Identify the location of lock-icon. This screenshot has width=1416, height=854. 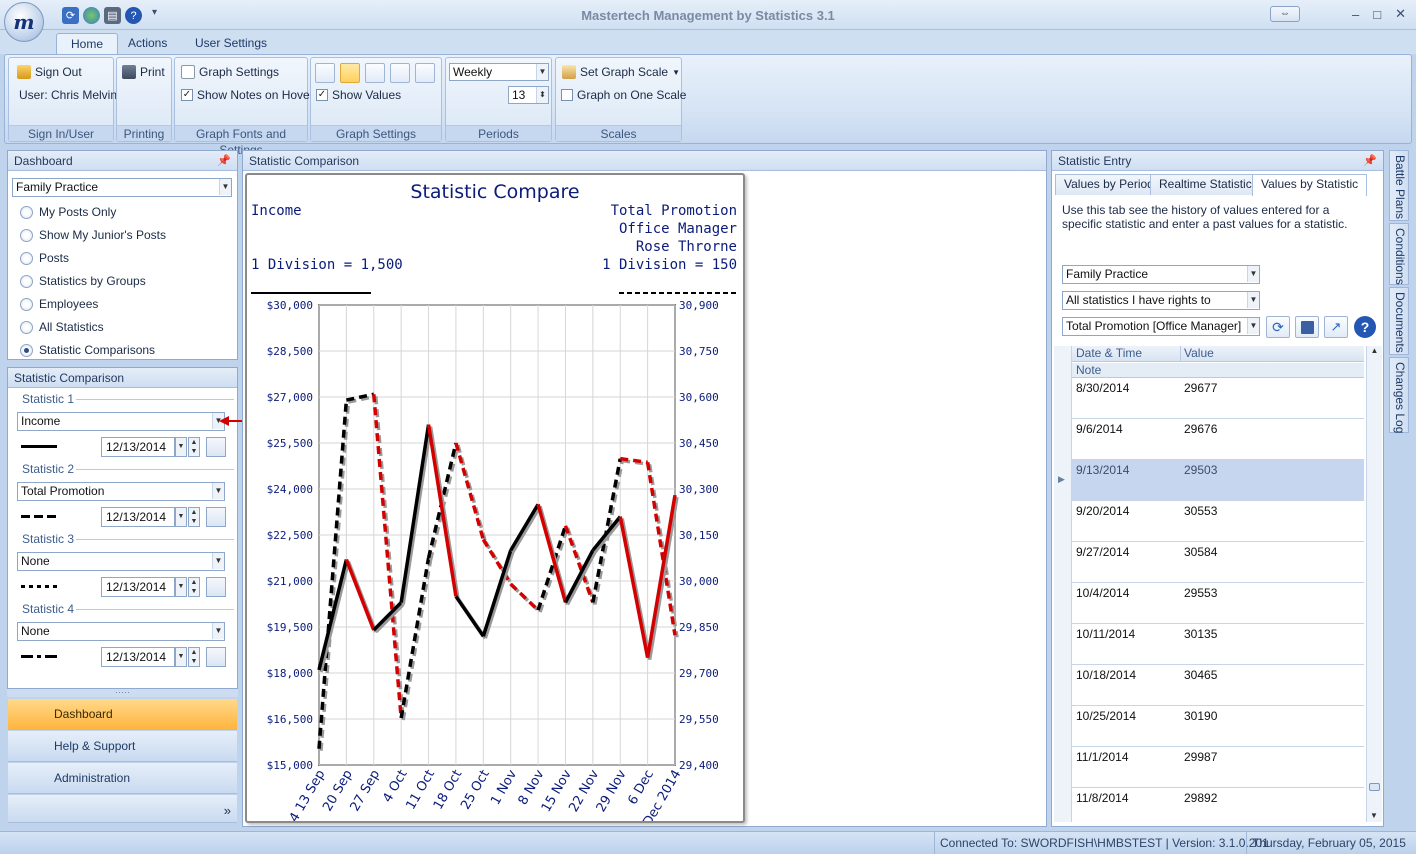
(24, 72).